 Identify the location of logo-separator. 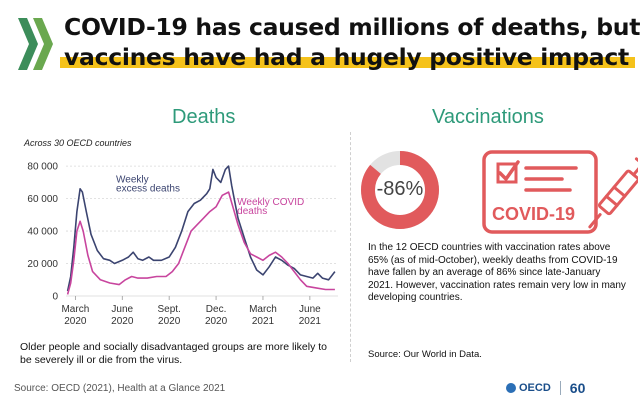
(560, 388).